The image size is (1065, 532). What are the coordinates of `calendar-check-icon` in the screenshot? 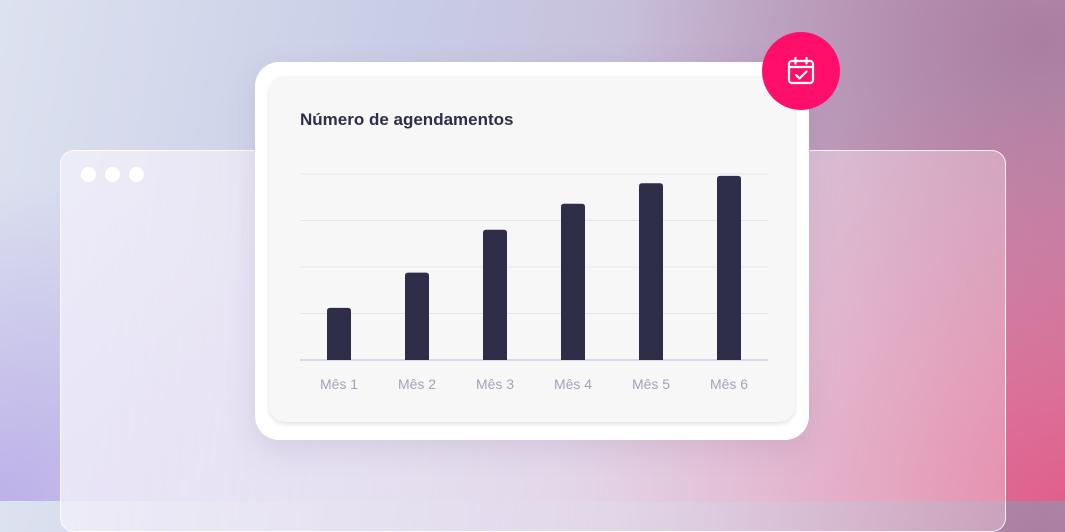 It's located at (801, 70).